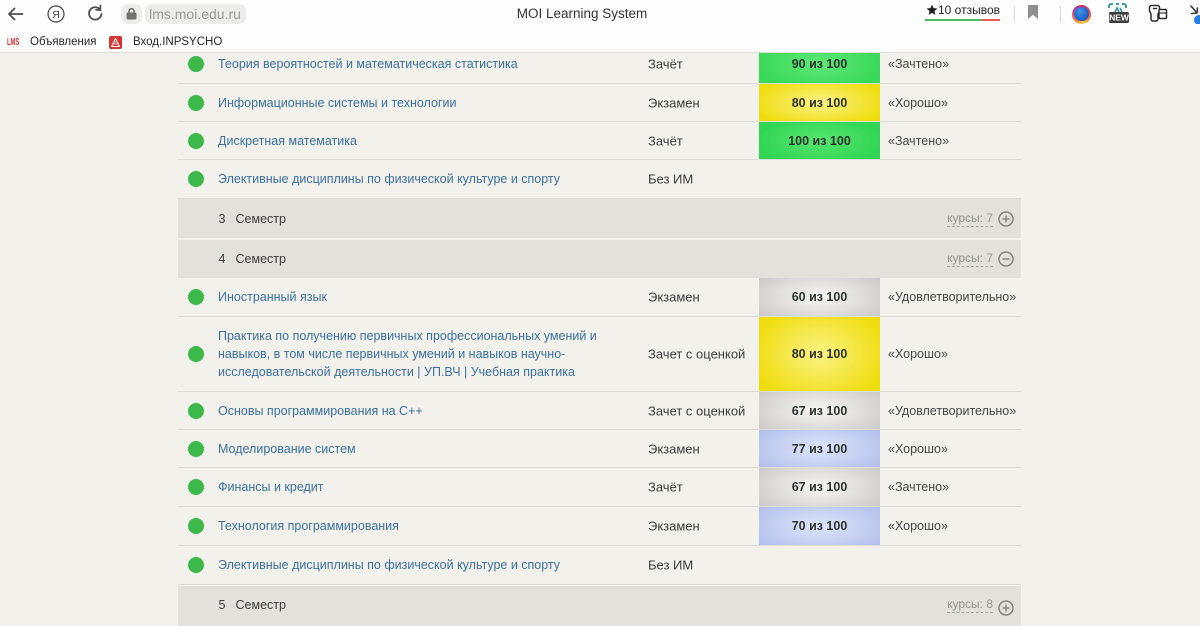 This screenshot has height=626, width=1200. What do you see at coordinates (1119, 18) in the screenshot?
I see `svg-text: NEW` at bounding box center [1119, 18].